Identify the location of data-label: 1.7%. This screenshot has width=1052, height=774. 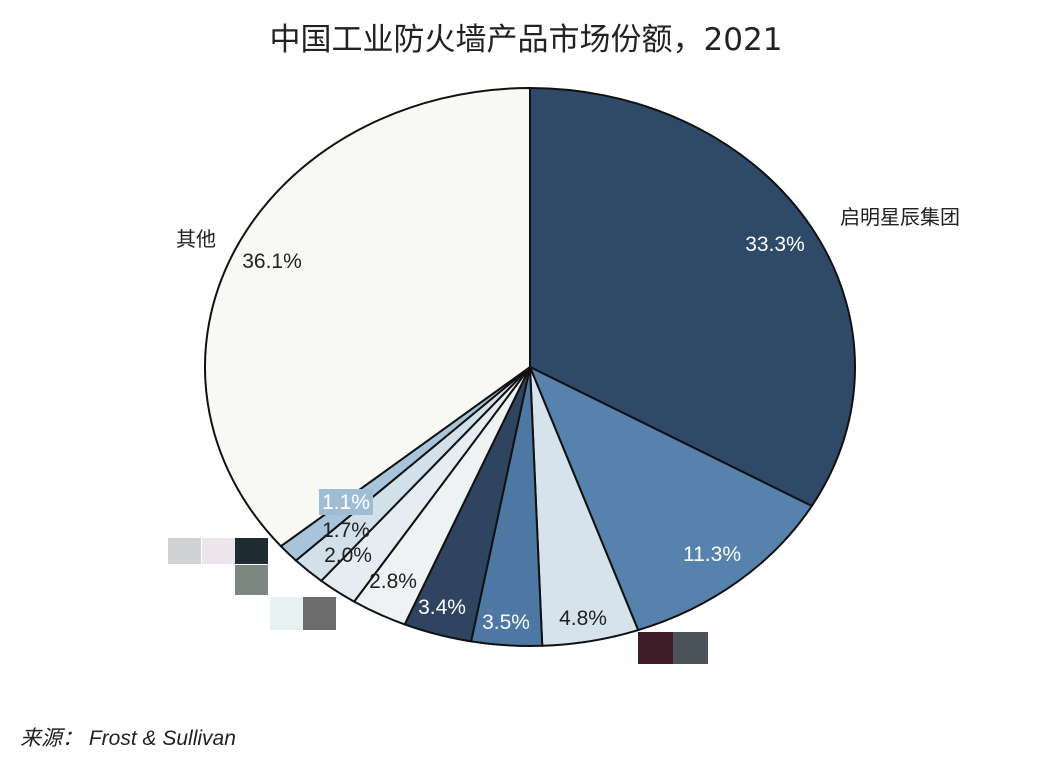
(346, 530).